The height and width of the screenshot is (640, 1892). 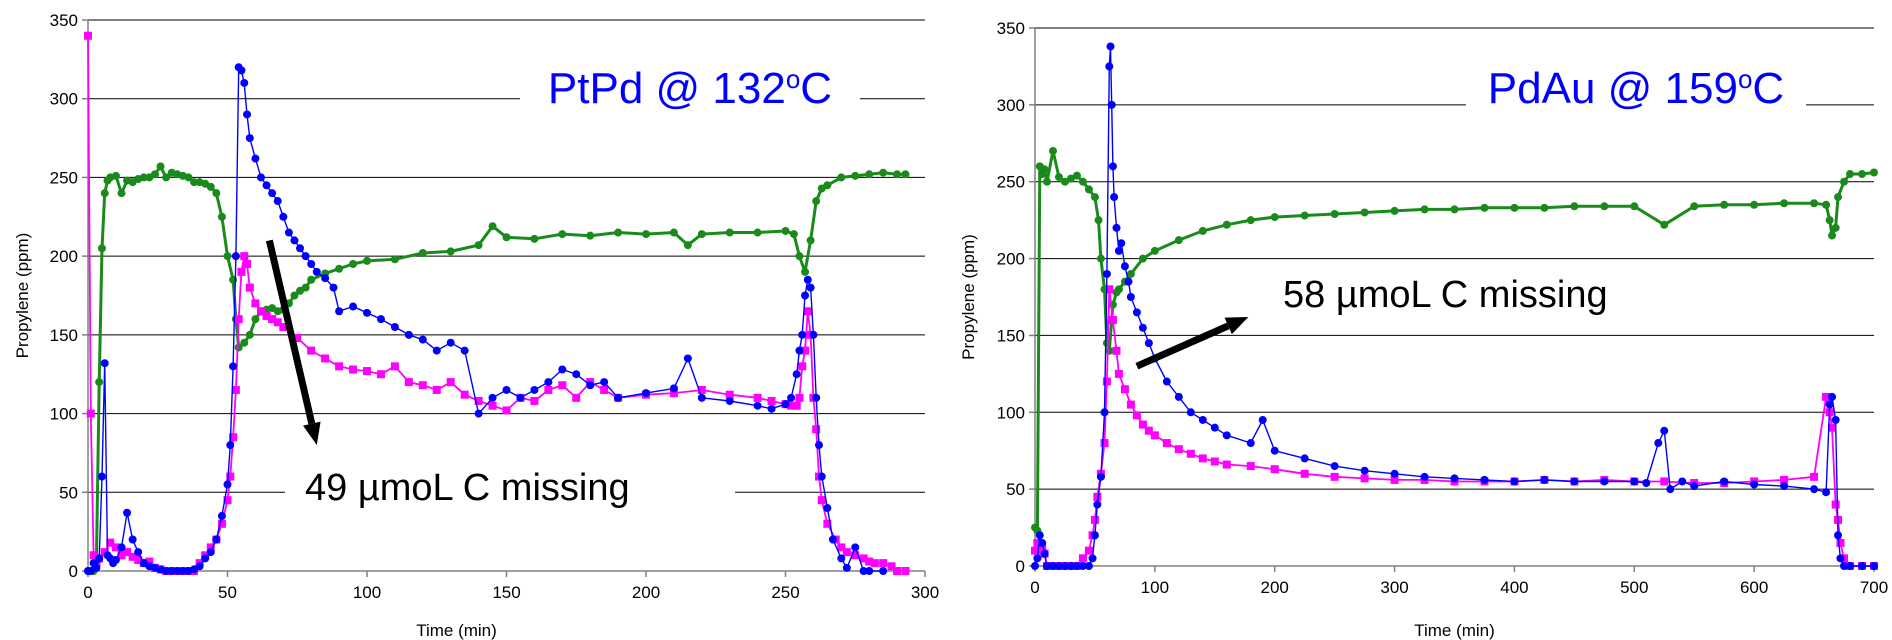 What do you see at coordinates (312, 433) in the screenshot?
I see `chart-ptpd-arrow-head` at bounding box center [312, 433].